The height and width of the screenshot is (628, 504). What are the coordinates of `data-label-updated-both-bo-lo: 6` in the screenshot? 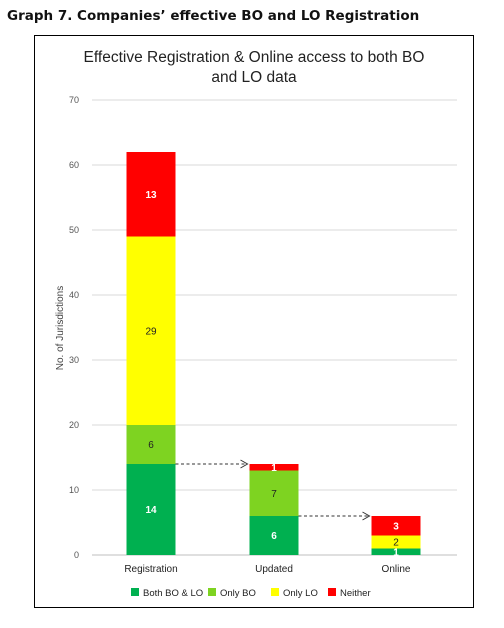 It's located at (274, 536).